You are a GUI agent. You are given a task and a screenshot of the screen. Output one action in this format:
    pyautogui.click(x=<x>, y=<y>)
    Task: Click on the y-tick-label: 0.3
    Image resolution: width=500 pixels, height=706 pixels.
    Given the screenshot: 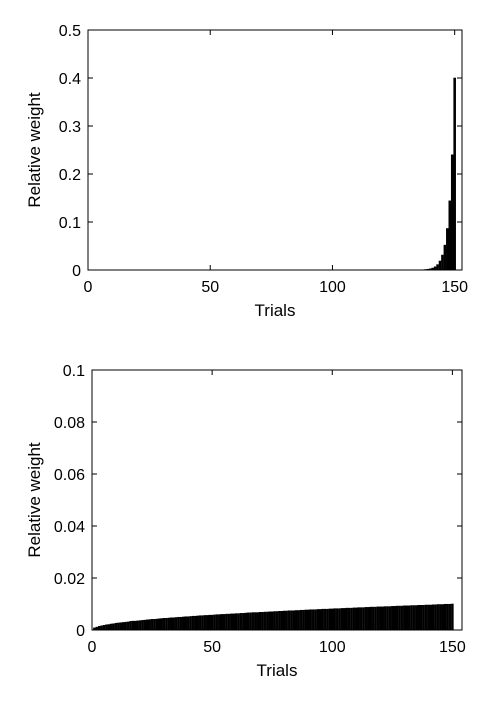 What is the action you would take?
    pyautogui.click(x=70, y=127)
    